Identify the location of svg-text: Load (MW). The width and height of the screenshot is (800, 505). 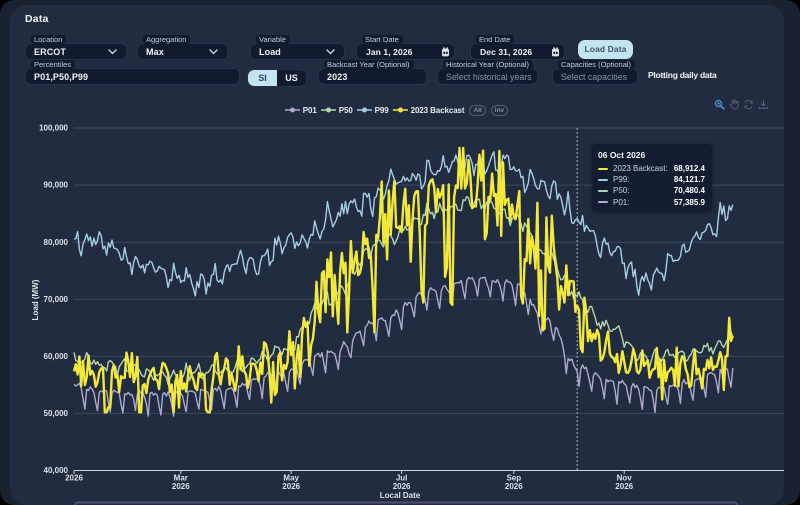
(35, 299).